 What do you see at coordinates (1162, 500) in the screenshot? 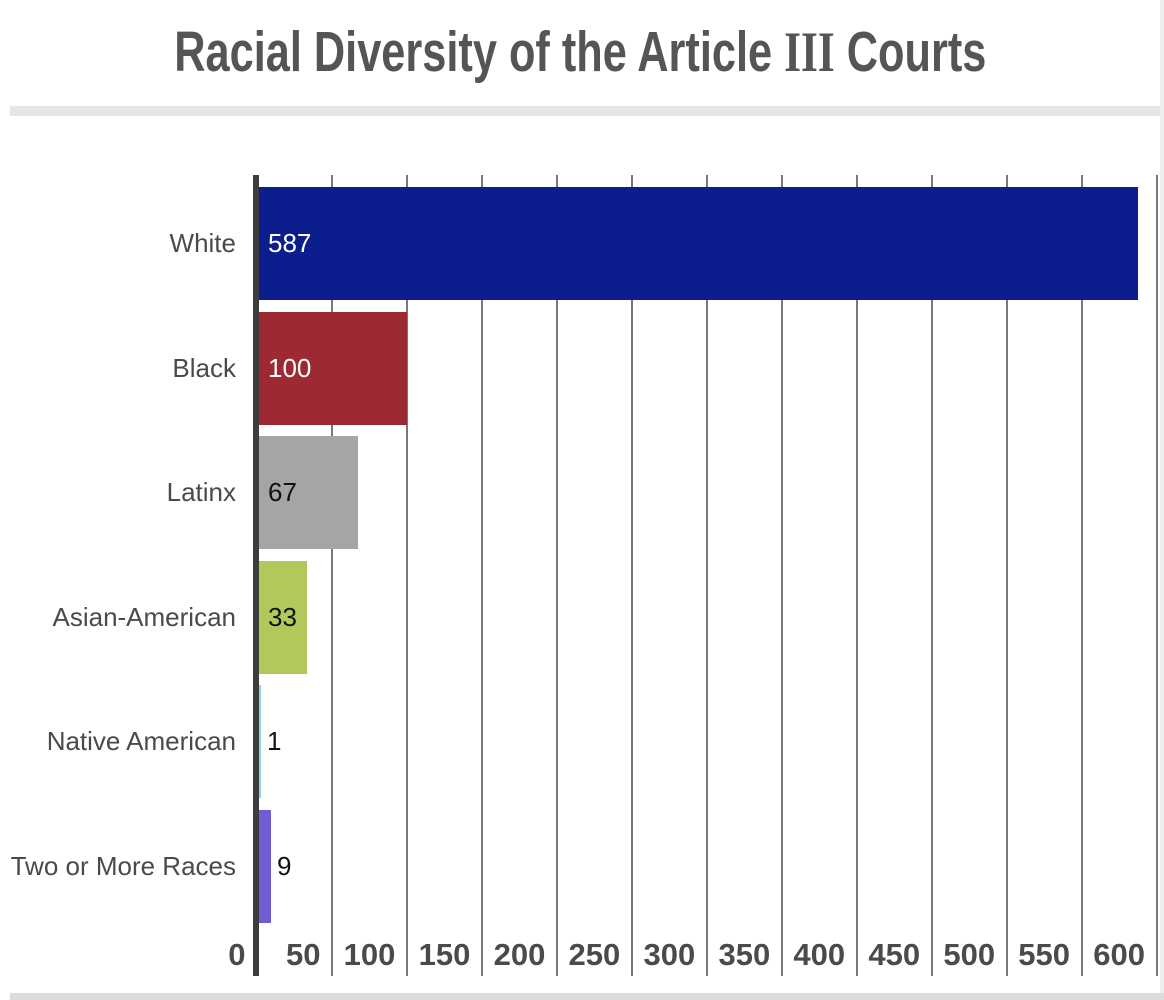
I see `page-right-edge` at bounding box center [1162, 500].